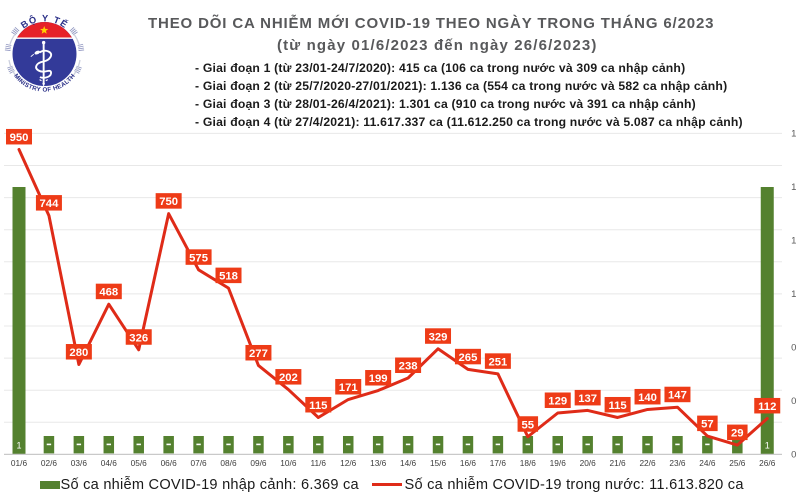  What do you see at coordinates (558, 463) in the screenshot?
I see `svg-text: 19/6` at bounding box center [558, 463].